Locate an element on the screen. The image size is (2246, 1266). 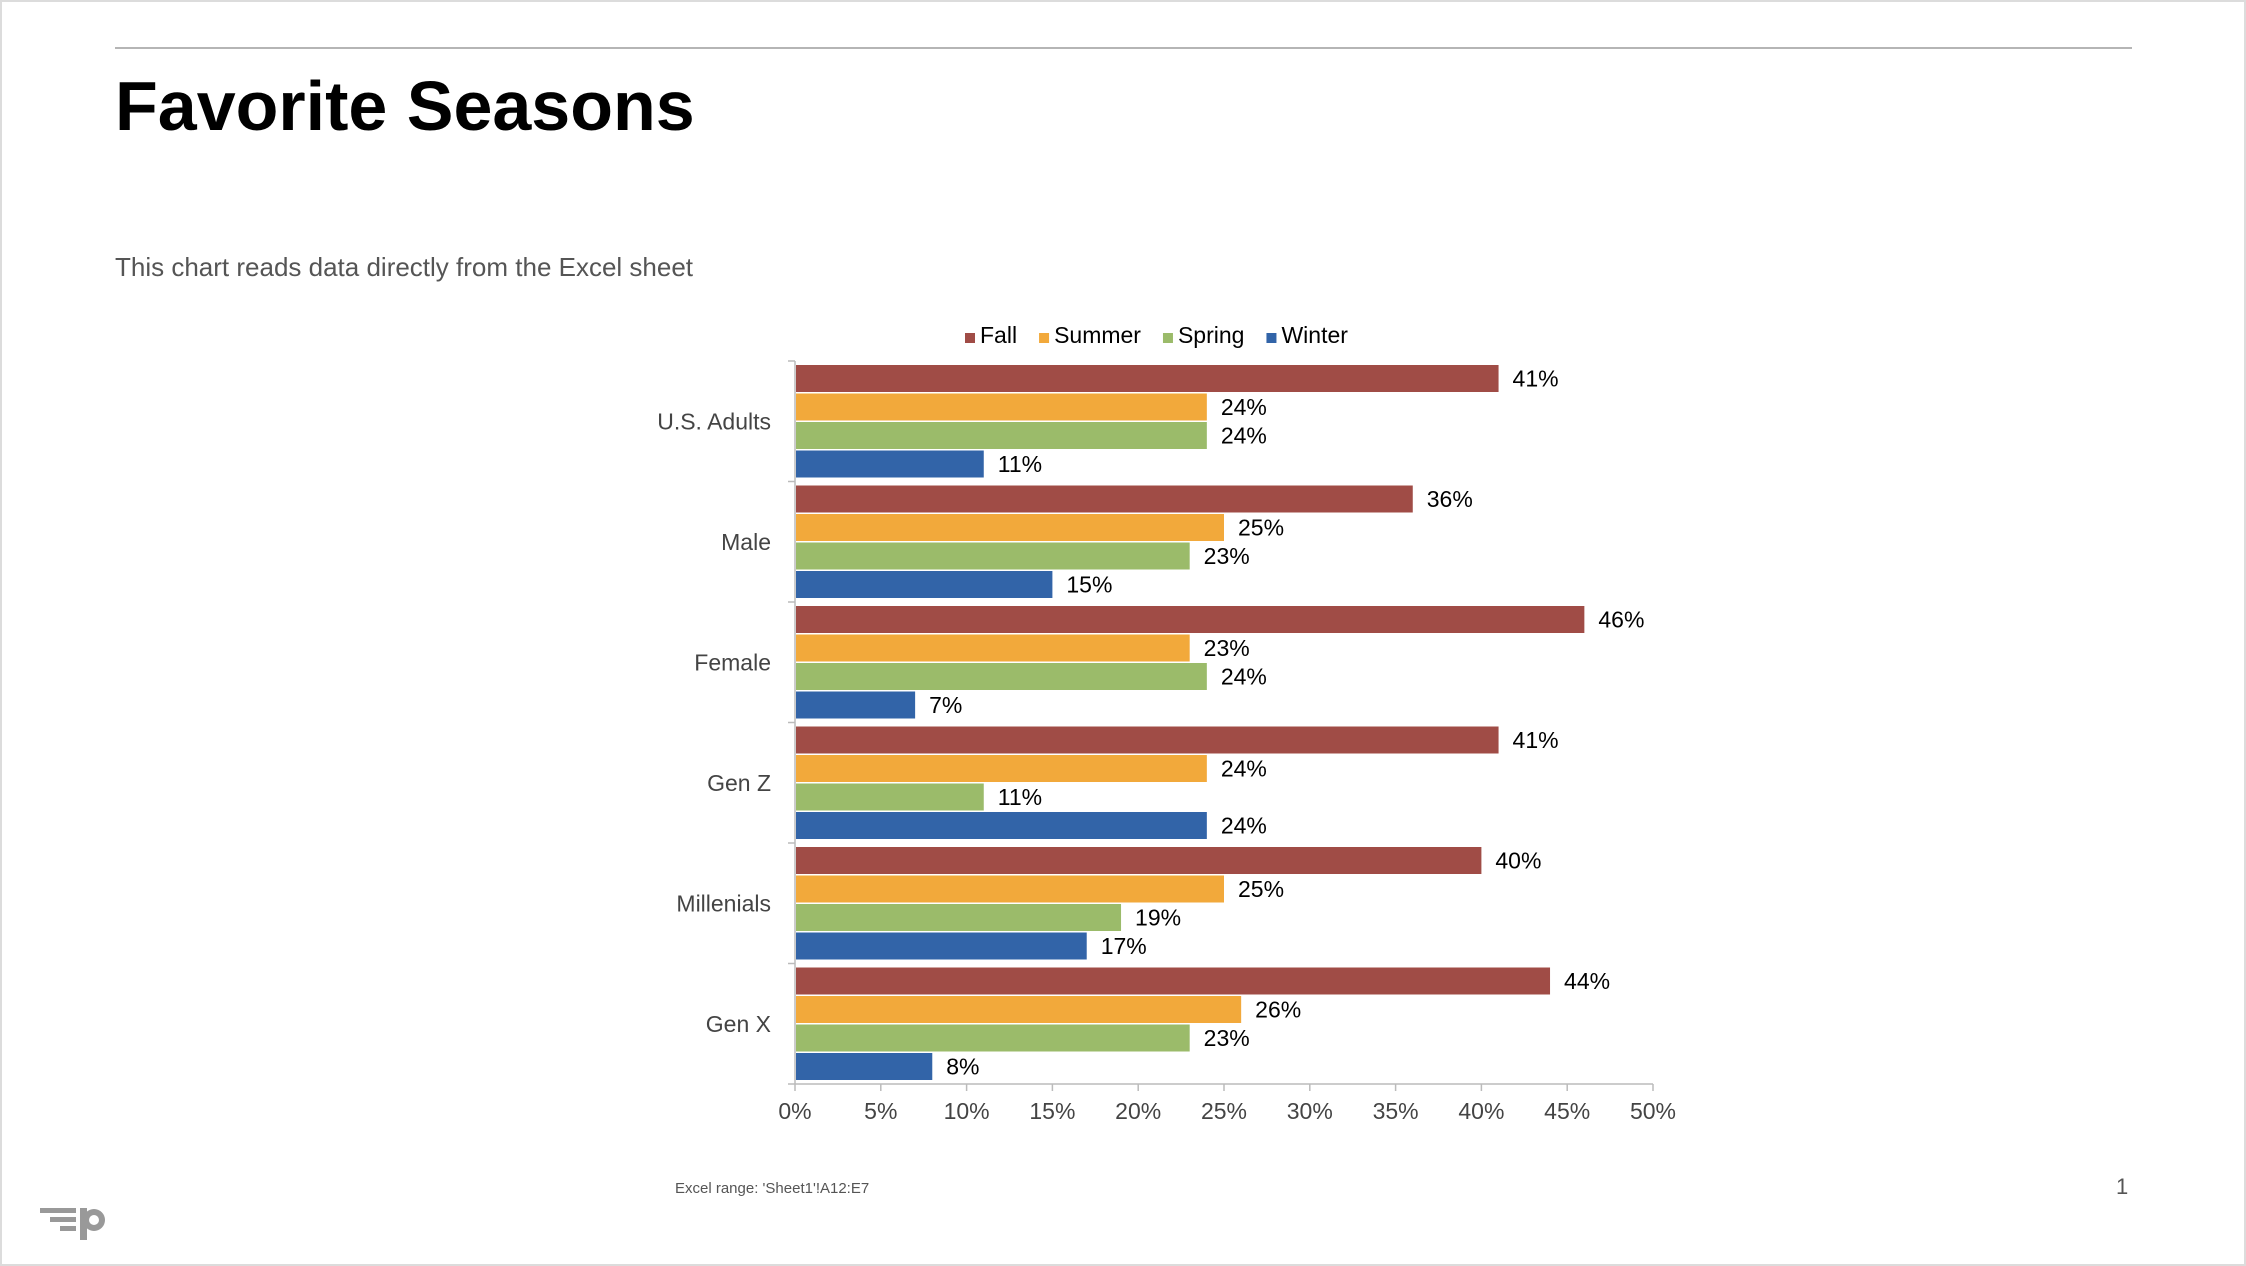
data-label: 15% is located at coordinates (1089, 585).